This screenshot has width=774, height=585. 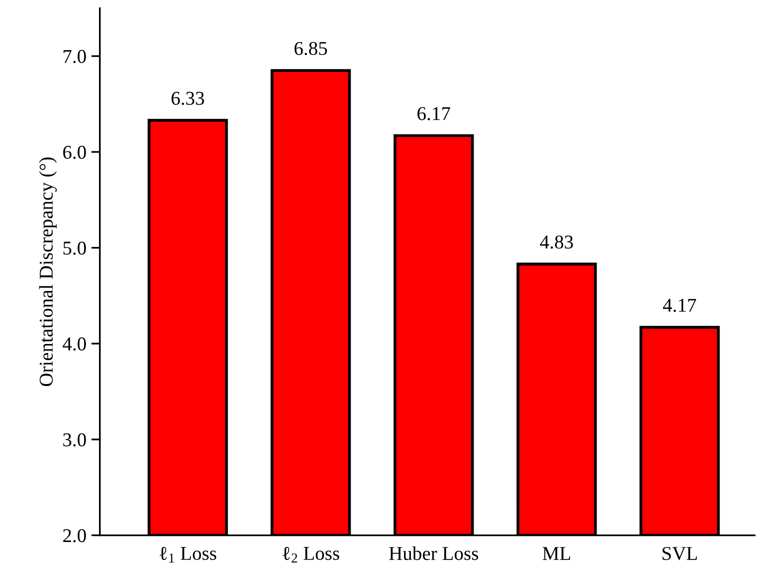 What do you see at coordinates (679, 553) in the screenshot?
I see `x-tick-label: SVL` at bounding box center [679, 553].